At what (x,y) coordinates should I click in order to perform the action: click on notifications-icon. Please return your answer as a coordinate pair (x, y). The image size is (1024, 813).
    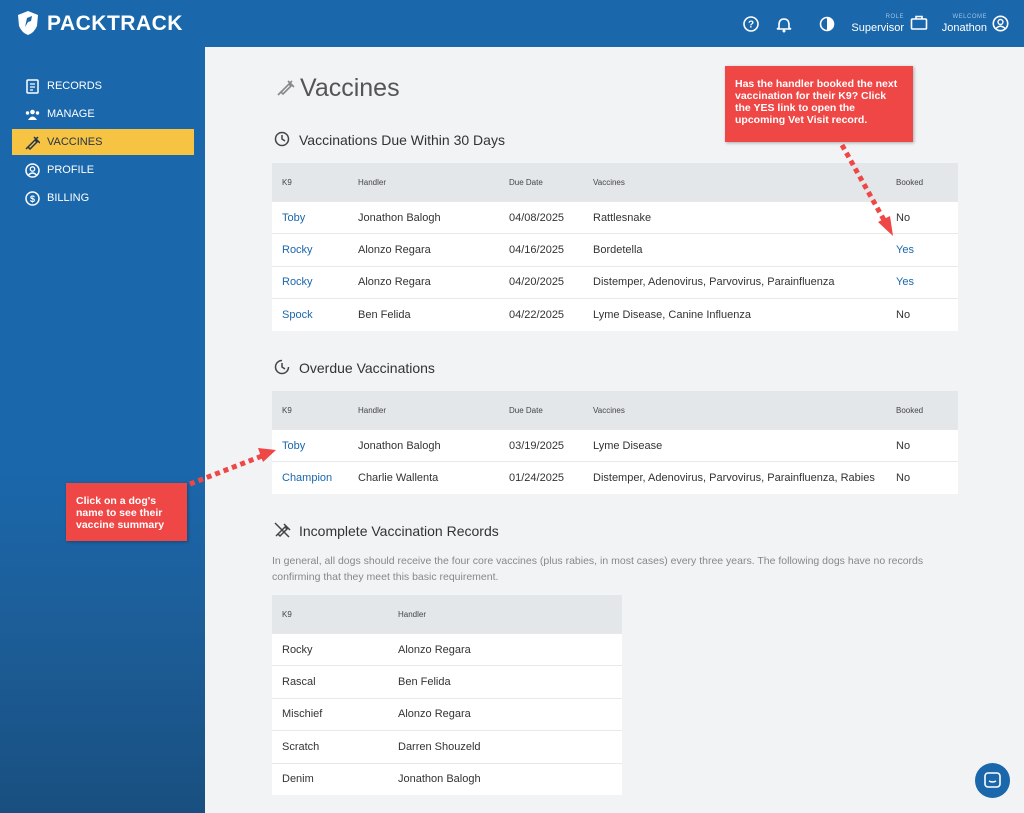
    Looking at the image, I should click on (784, 25).